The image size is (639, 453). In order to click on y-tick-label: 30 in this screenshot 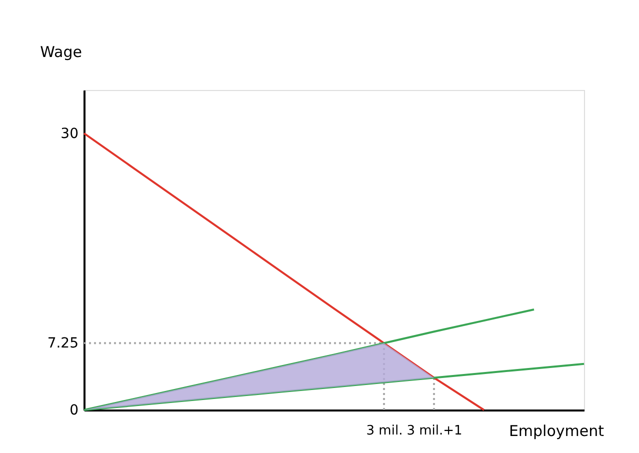, I will do `click(69, 134)`.